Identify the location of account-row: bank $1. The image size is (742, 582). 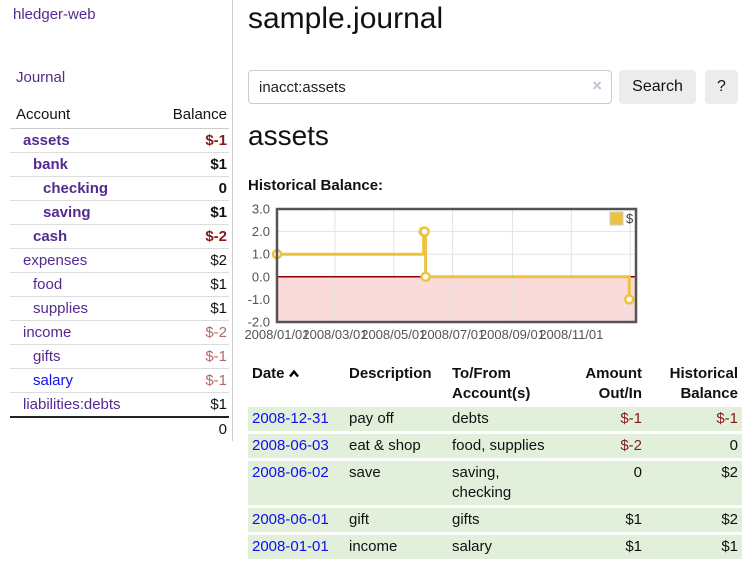
(119, 164).